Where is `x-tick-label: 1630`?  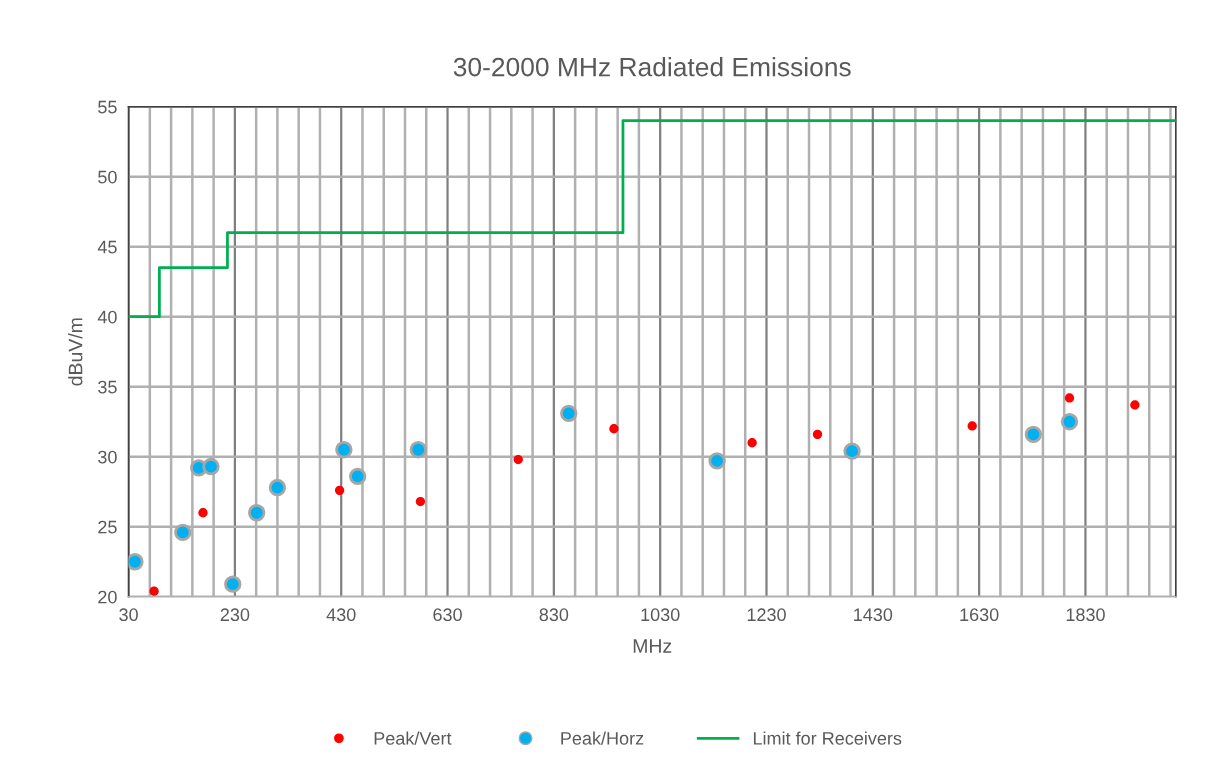 x-tick-label: 1630 is located at coordinates (979, 615).